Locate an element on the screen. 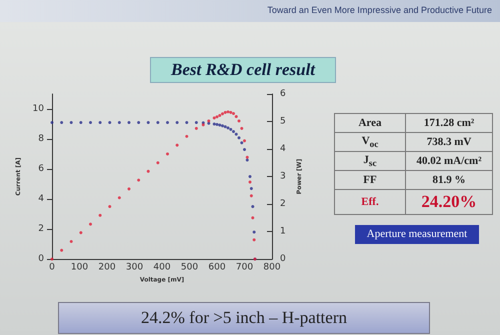 The height and width of the screenshot is (335, 500). text: V$_{oc}$ is located at coordinates (370, 142).